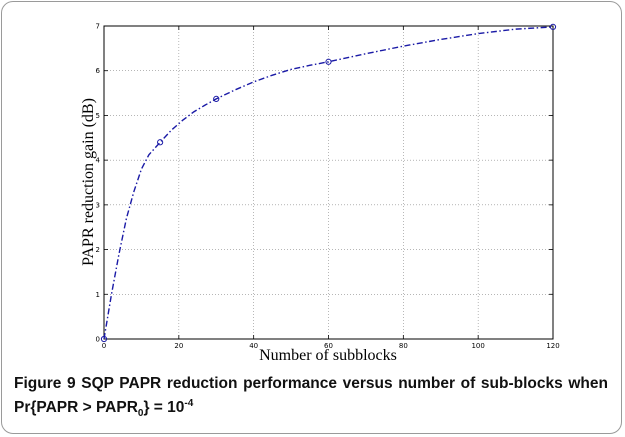 The width and height of the screenshot is (625, 437). I want to click on y-tick-label: 7, so click(98, 27).